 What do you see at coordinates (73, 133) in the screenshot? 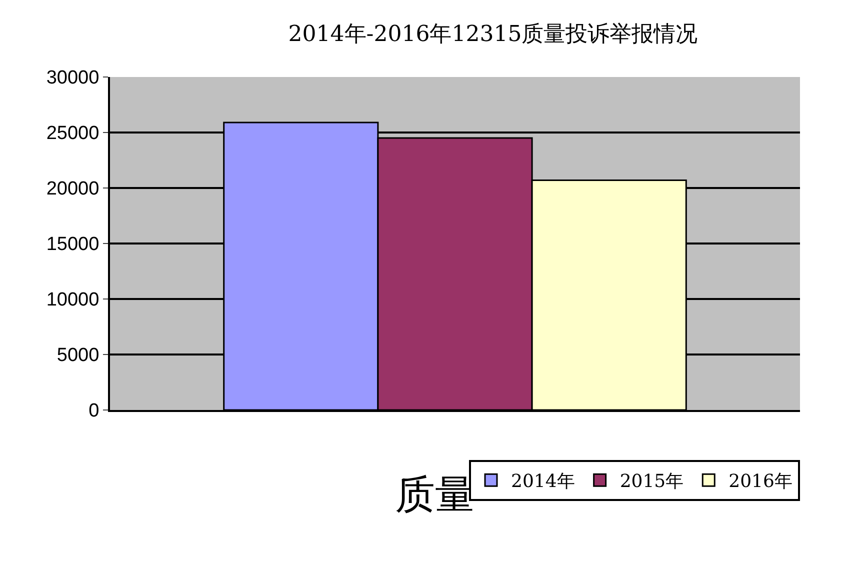
I see `y-tick-label: 25000` at bounding box center [73, 133].